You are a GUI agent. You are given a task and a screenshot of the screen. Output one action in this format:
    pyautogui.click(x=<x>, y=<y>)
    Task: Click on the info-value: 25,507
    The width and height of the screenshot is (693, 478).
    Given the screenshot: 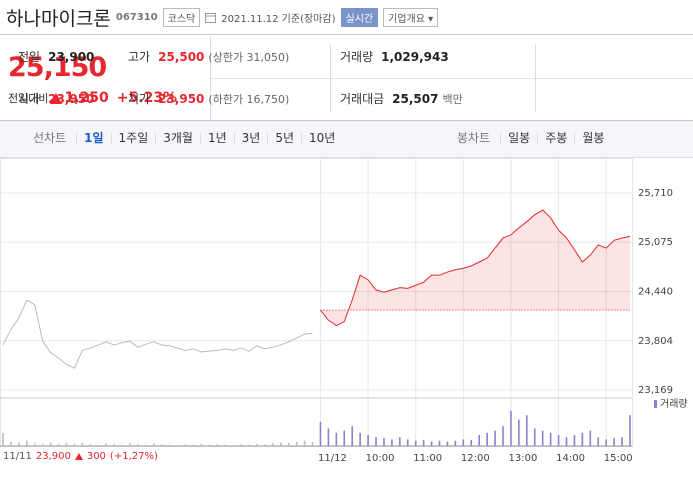 What is the action you would take?
    pyautogui.click(x=415, y=98)
    